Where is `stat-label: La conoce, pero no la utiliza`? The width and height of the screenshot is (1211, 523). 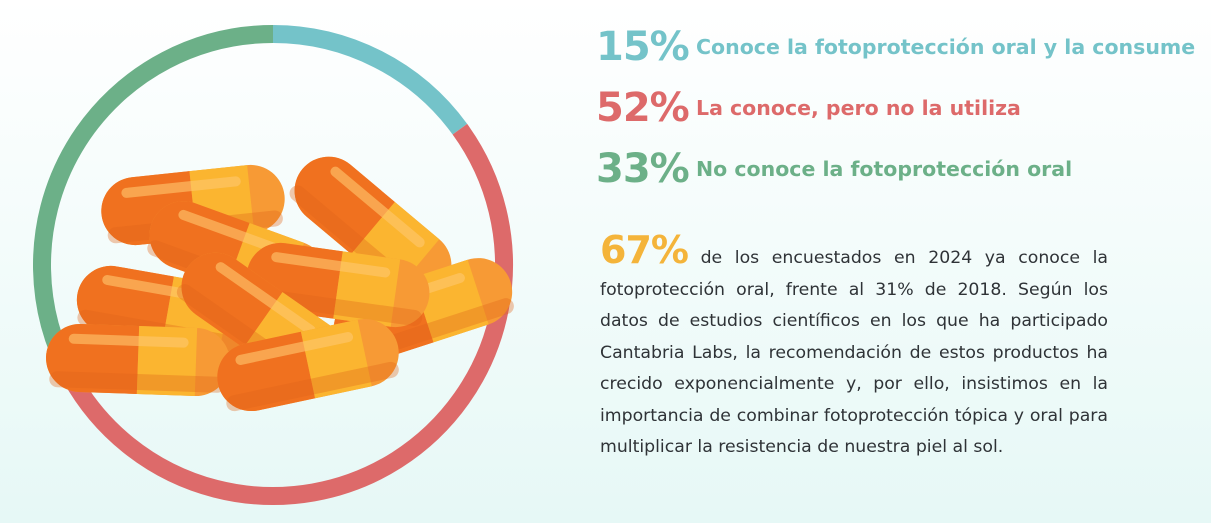 stat-label: La conoce, pero no la utiliza is located at coordinates (858, 108).